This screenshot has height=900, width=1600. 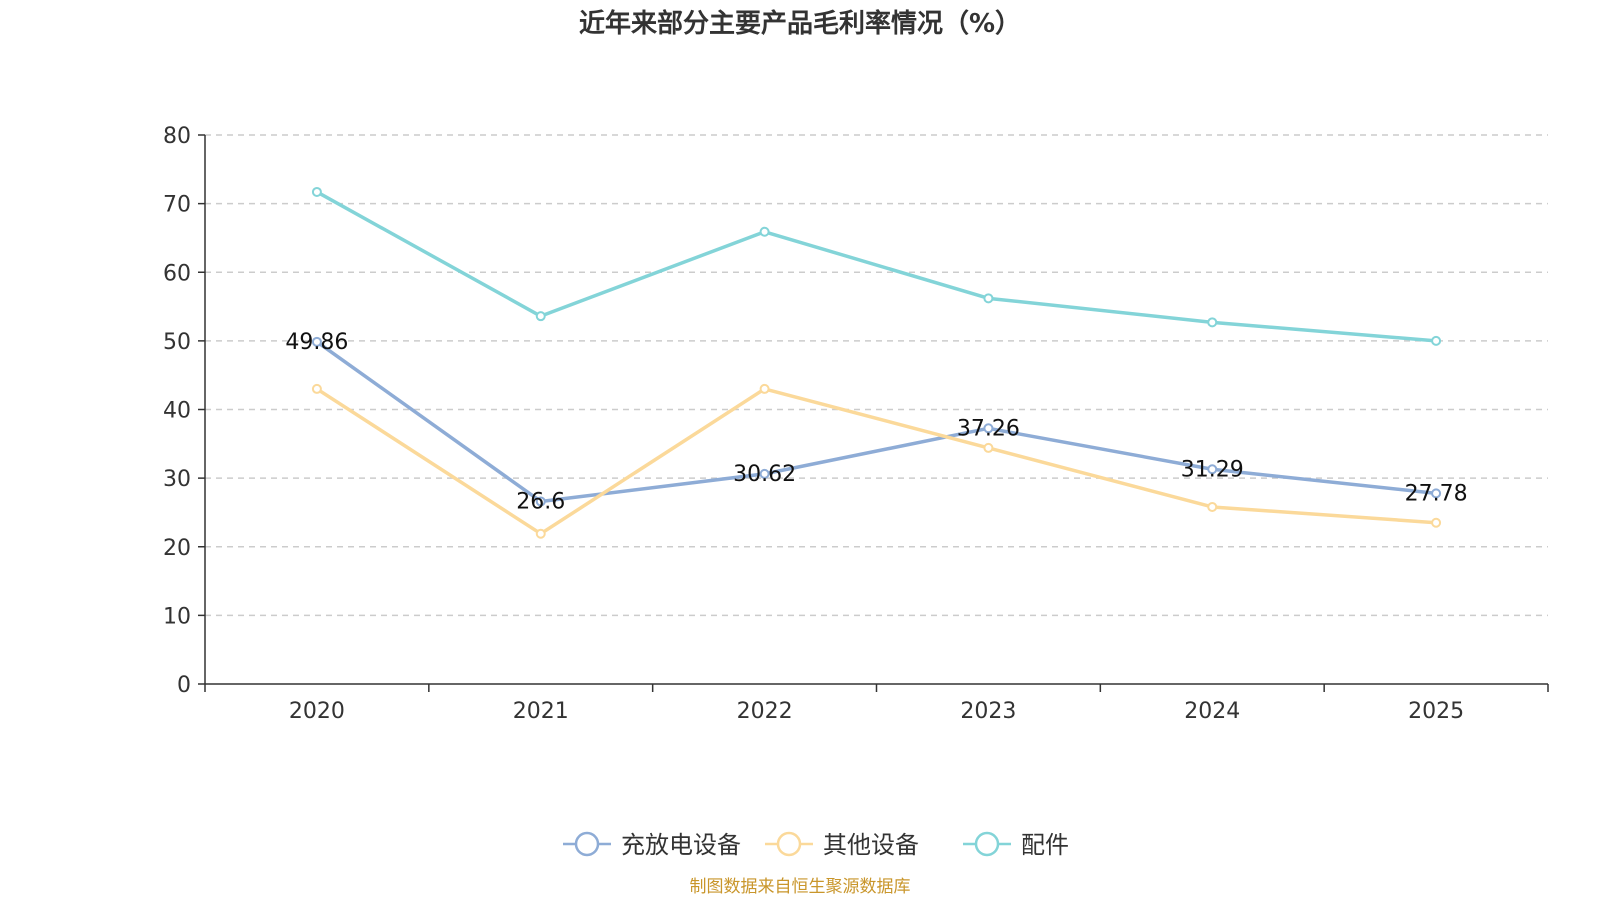 I want to click on y-tick-label: 40, so click(x=177, y=411).